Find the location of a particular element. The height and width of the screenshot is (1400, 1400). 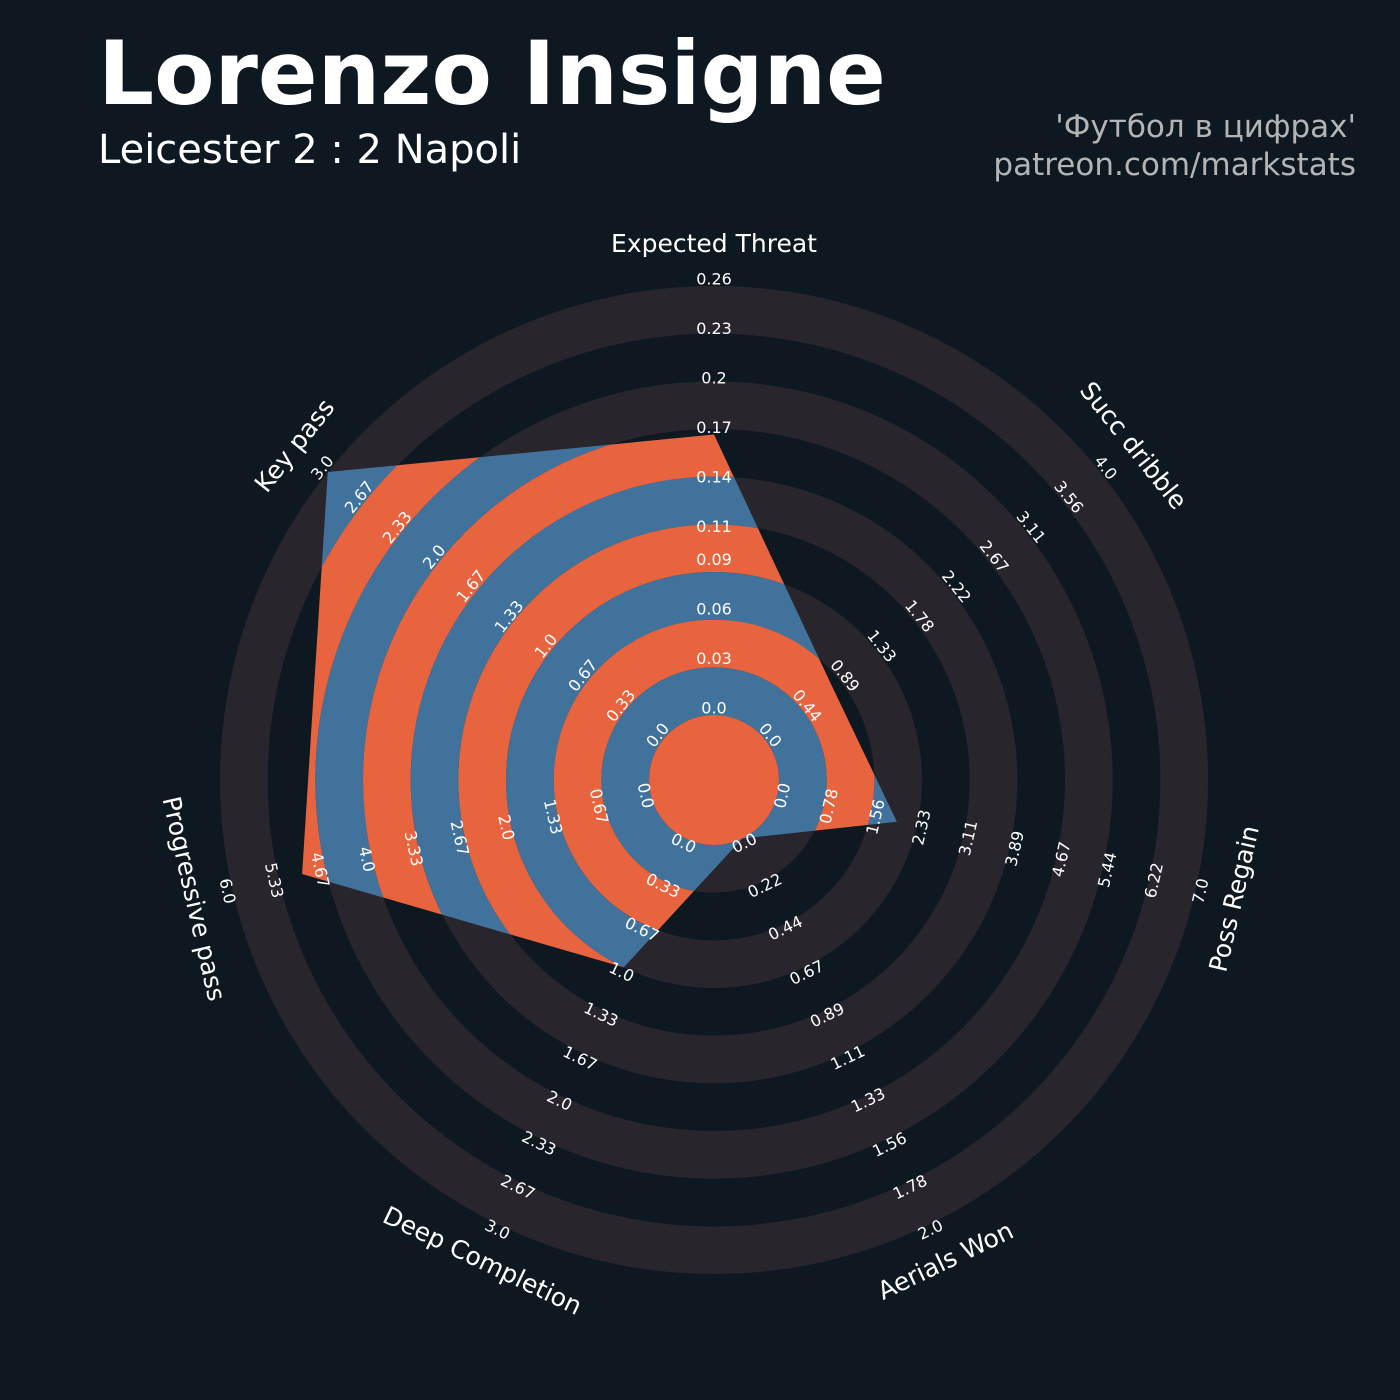

param-label: Expected Threat is located at coordinates (714, 243).